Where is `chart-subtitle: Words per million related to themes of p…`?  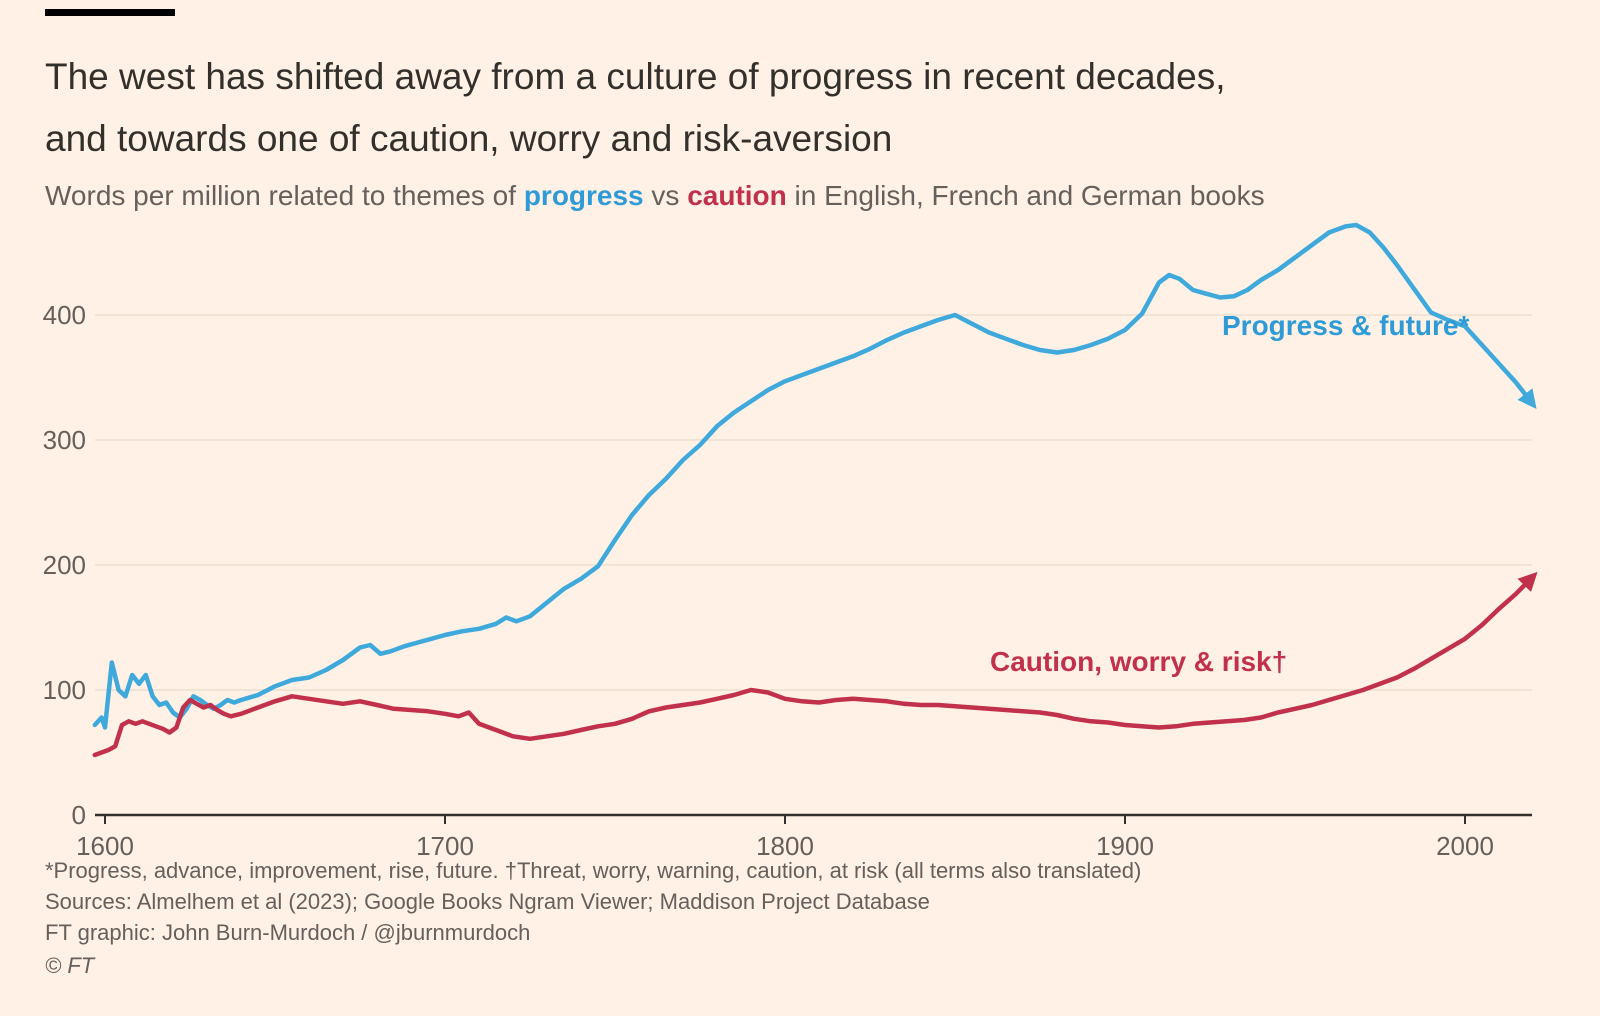 chart-subtitle: Words per million related to themes of p… is located at coordinates (805, 196).